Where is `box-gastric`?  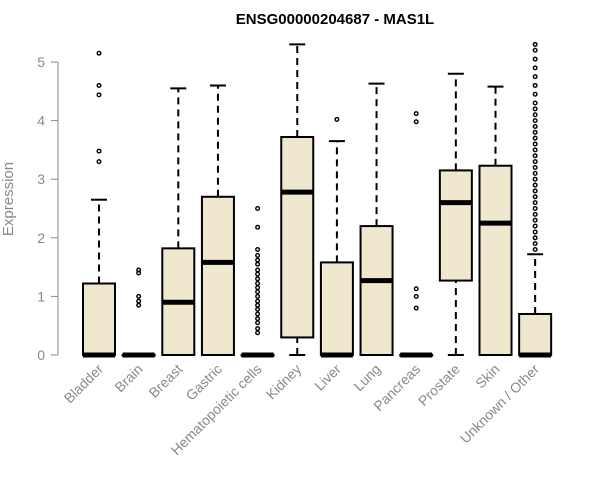
box-gastric is located at coordinates (217, 220).